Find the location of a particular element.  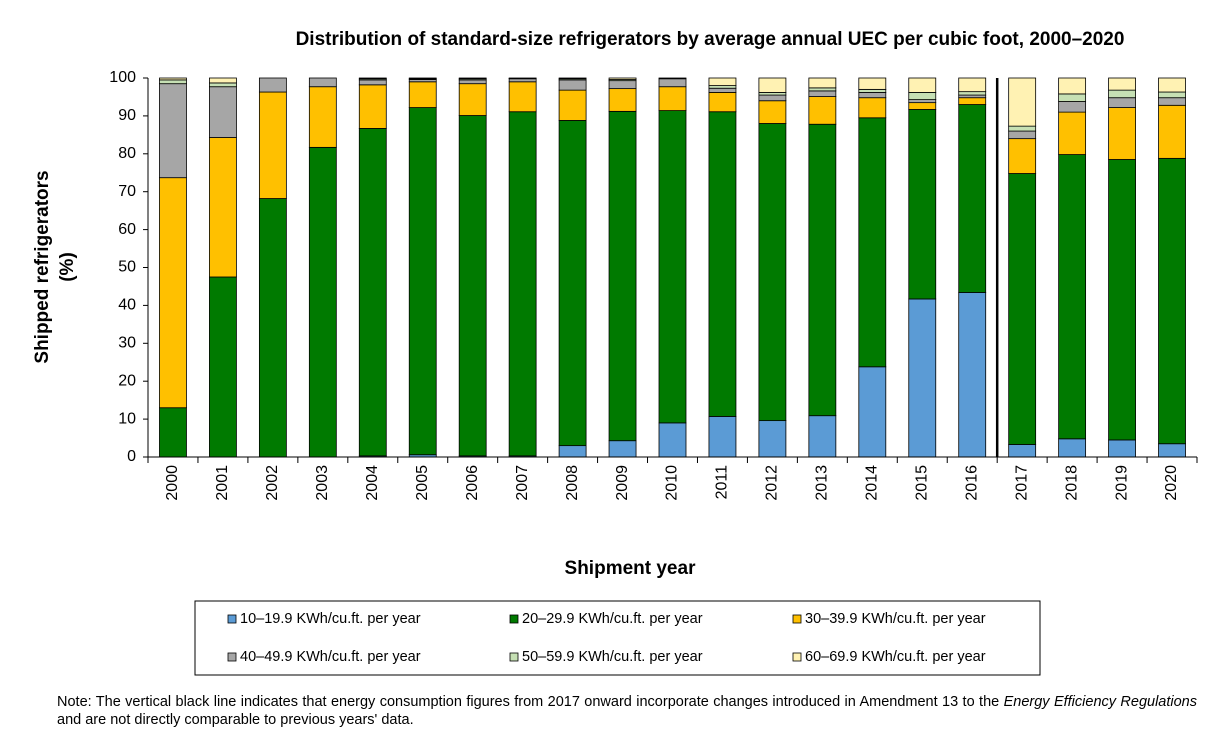

y-tick-label: 0 is located at coordinates (131, 456).